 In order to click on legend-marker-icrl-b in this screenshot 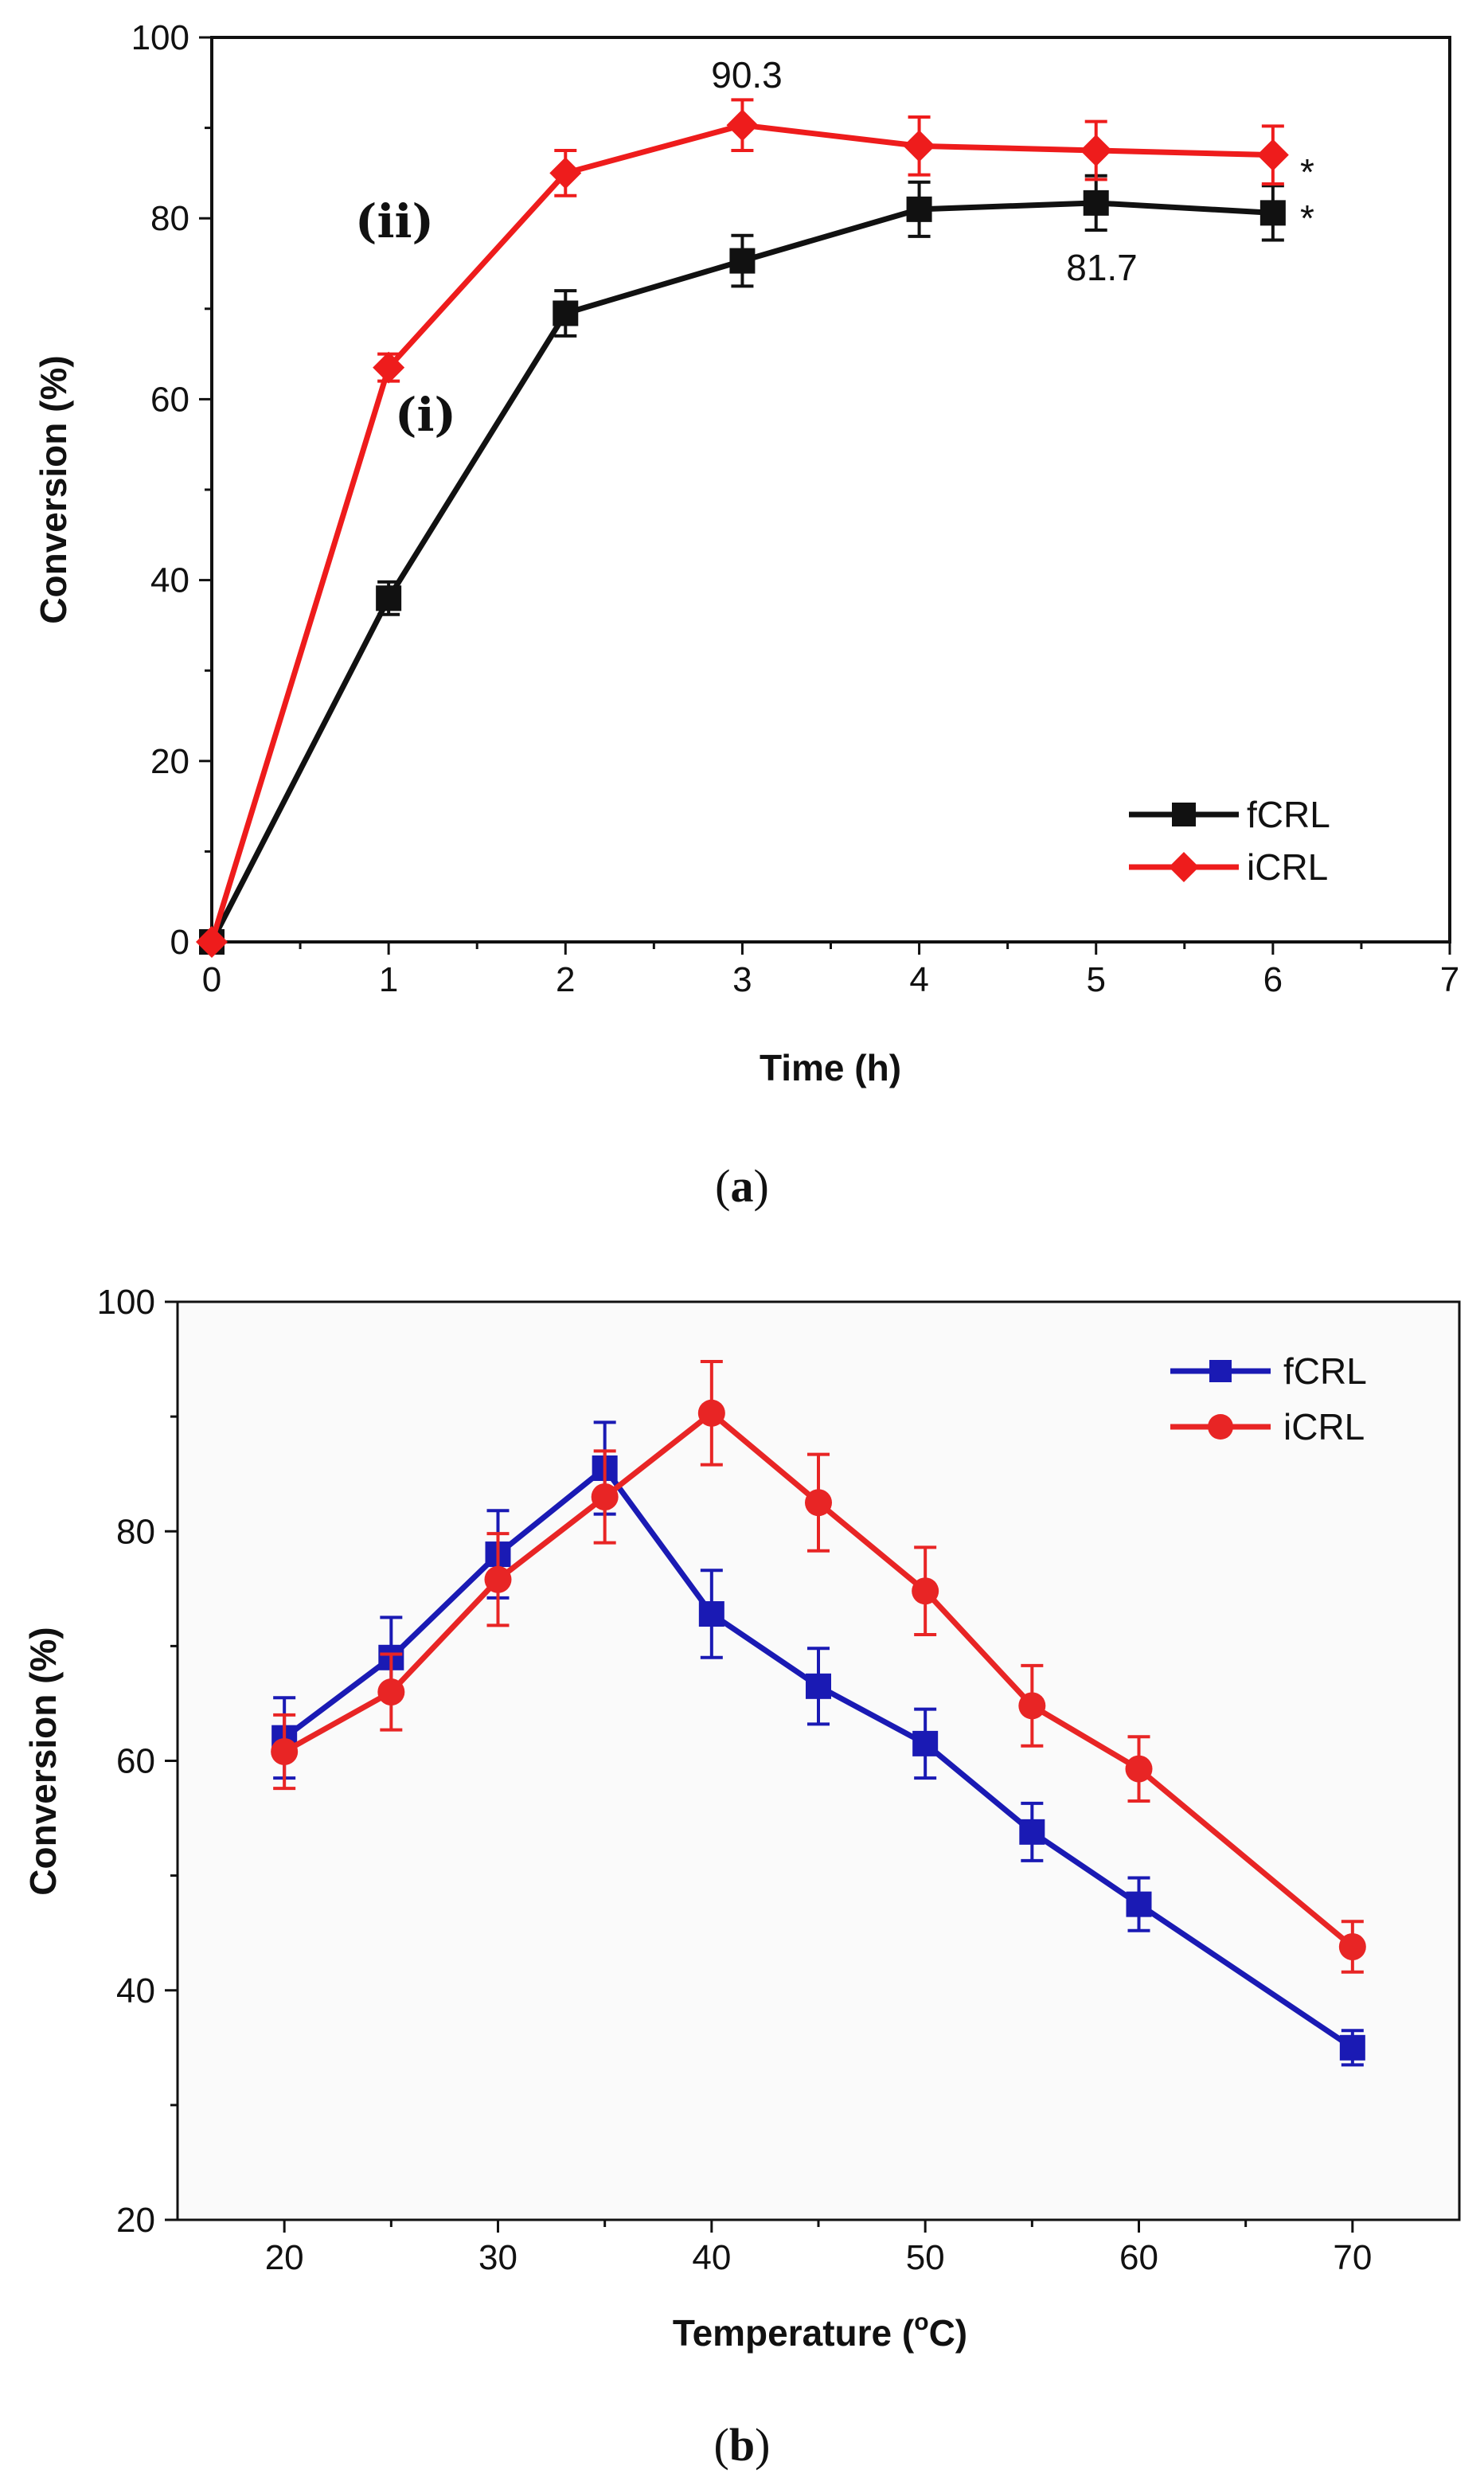, I will do `click(1220, 1427)`.